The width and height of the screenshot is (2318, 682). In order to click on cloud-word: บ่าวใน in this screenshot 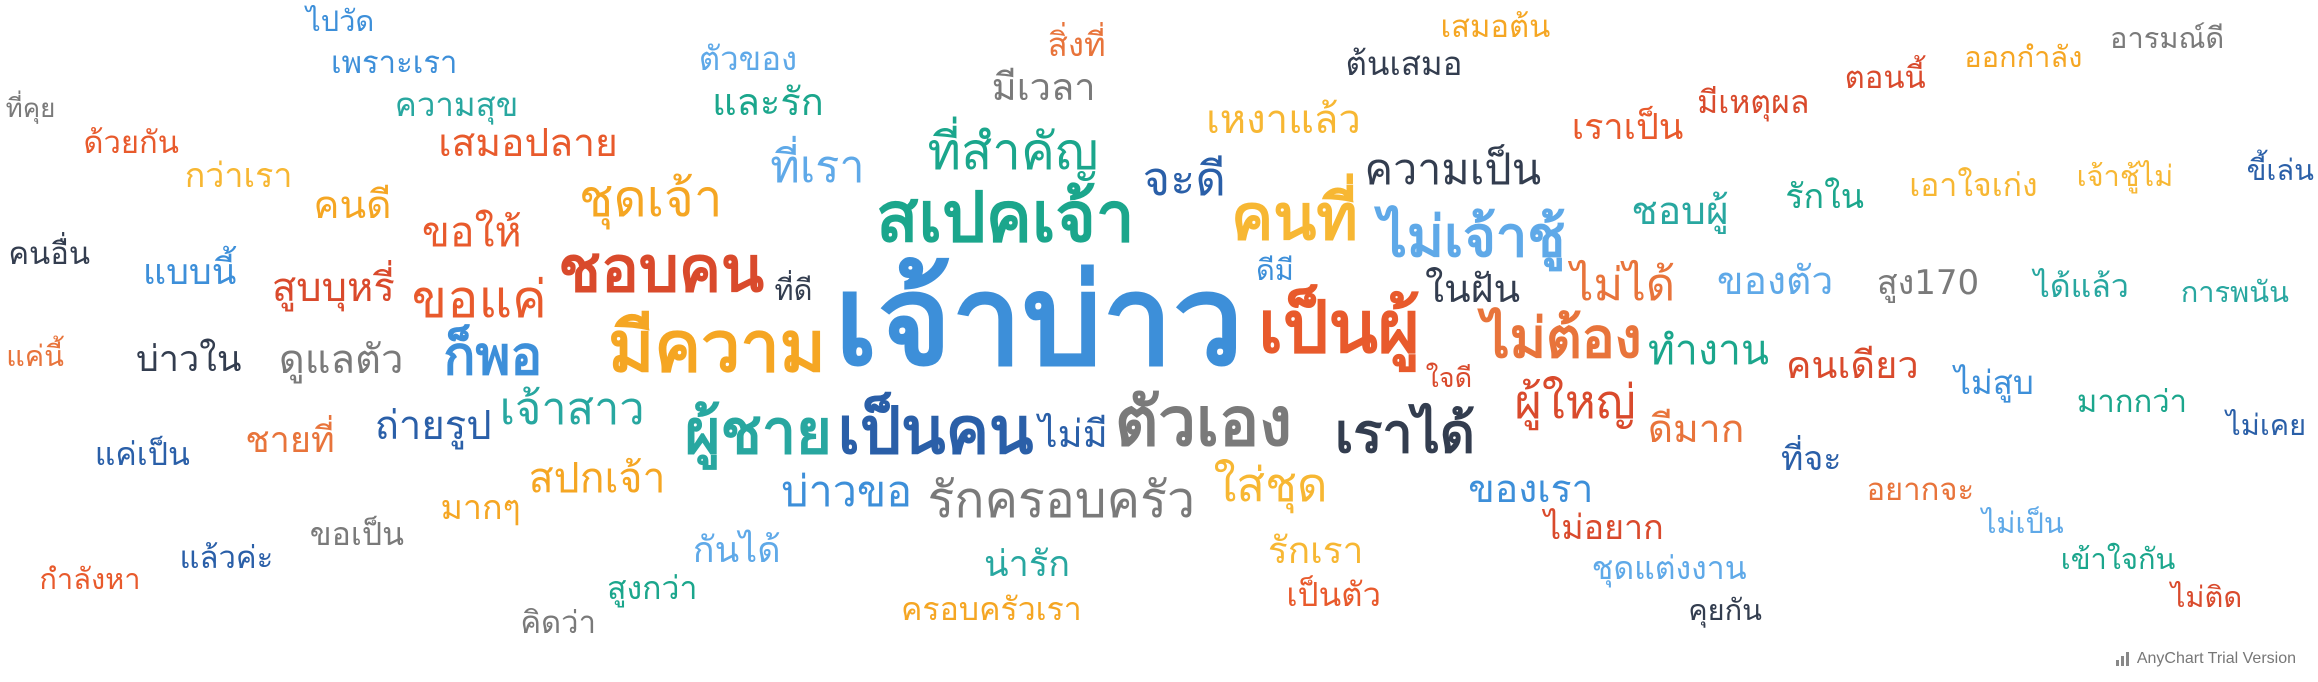, I will do `click(188, 359)`.